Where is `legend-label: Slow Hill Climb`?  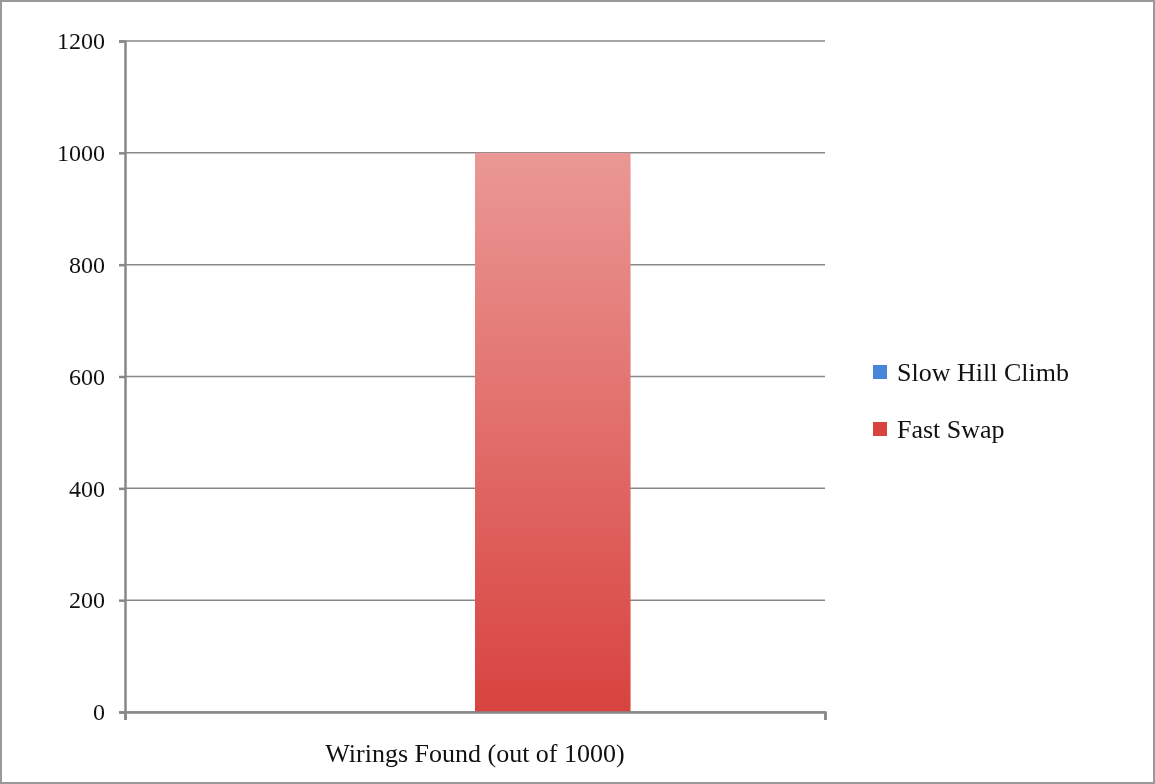
legend-label: Slow Hill Climb is located at coordinates (983, 372).